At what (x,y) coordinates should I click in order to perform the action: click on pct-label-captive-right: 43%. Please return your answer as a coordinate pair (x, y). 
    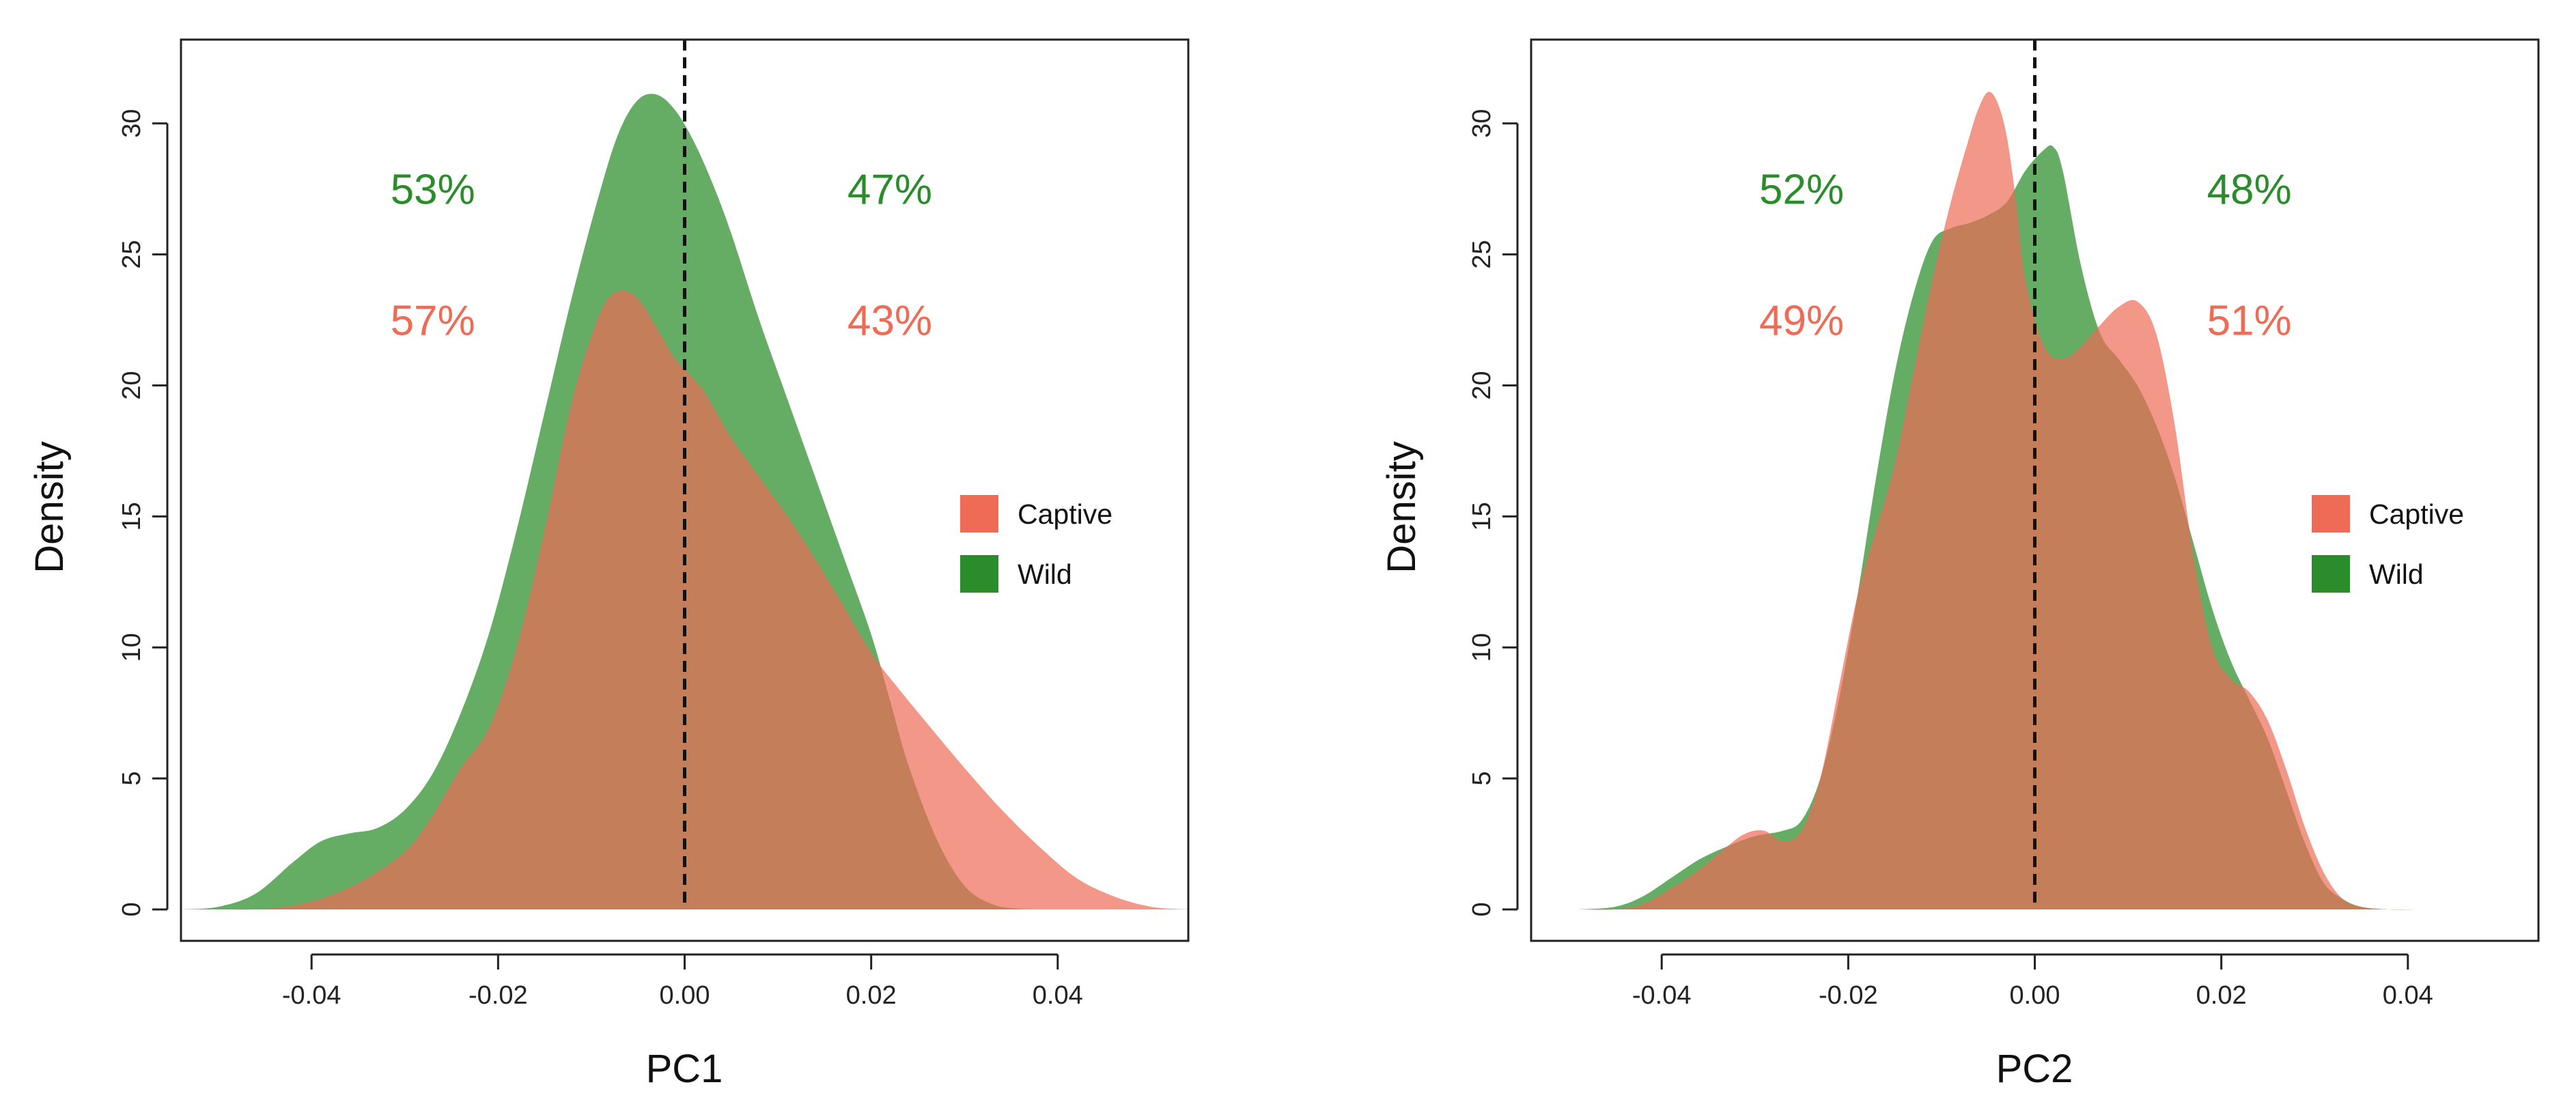
    Looking at the image, I should click on (890, 321).